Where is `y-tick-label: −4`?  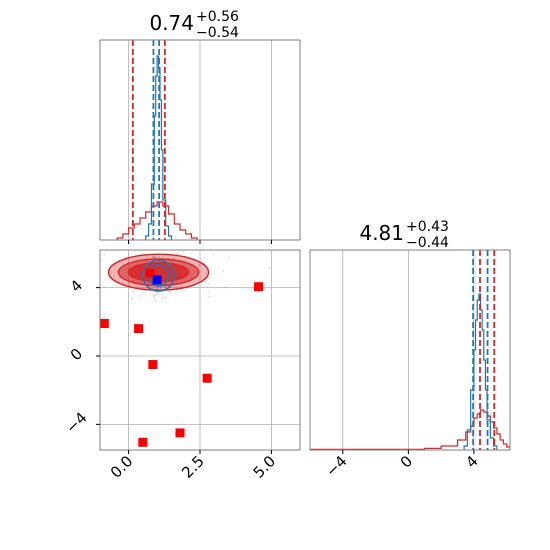 y-tick-label: −4 is located at coordinates (76, 423).